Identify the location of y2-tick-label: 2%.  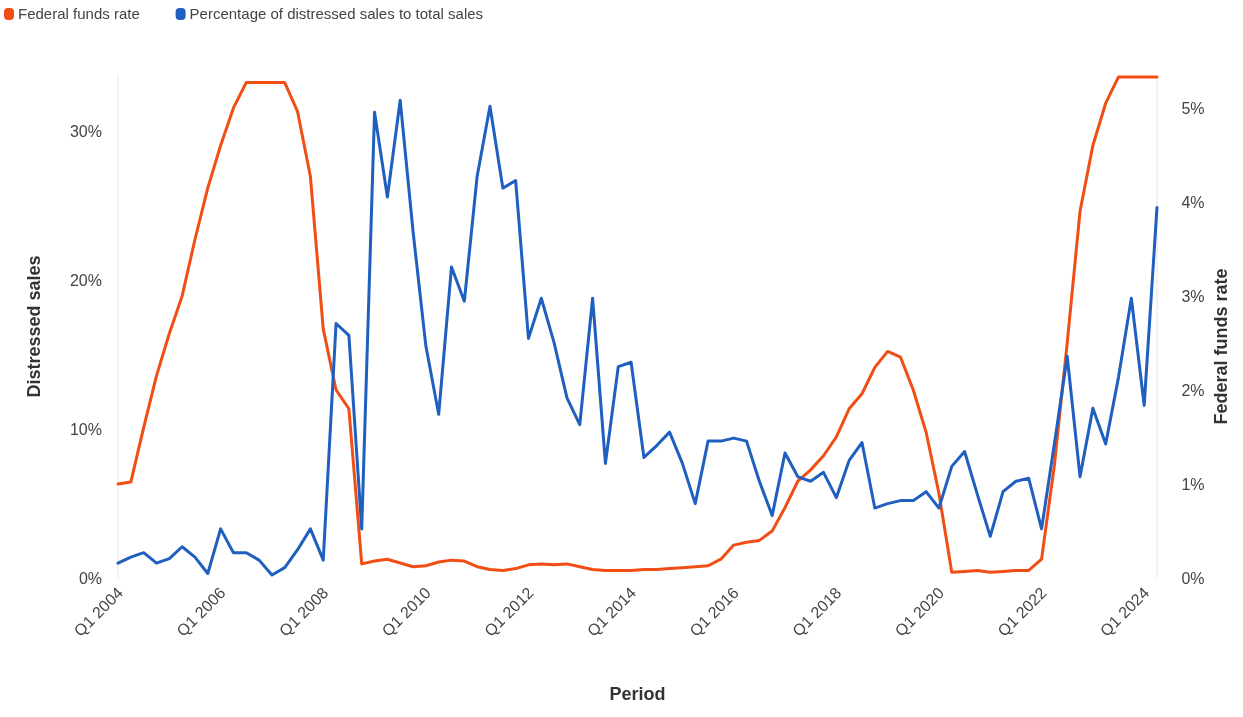
(1193, 390).